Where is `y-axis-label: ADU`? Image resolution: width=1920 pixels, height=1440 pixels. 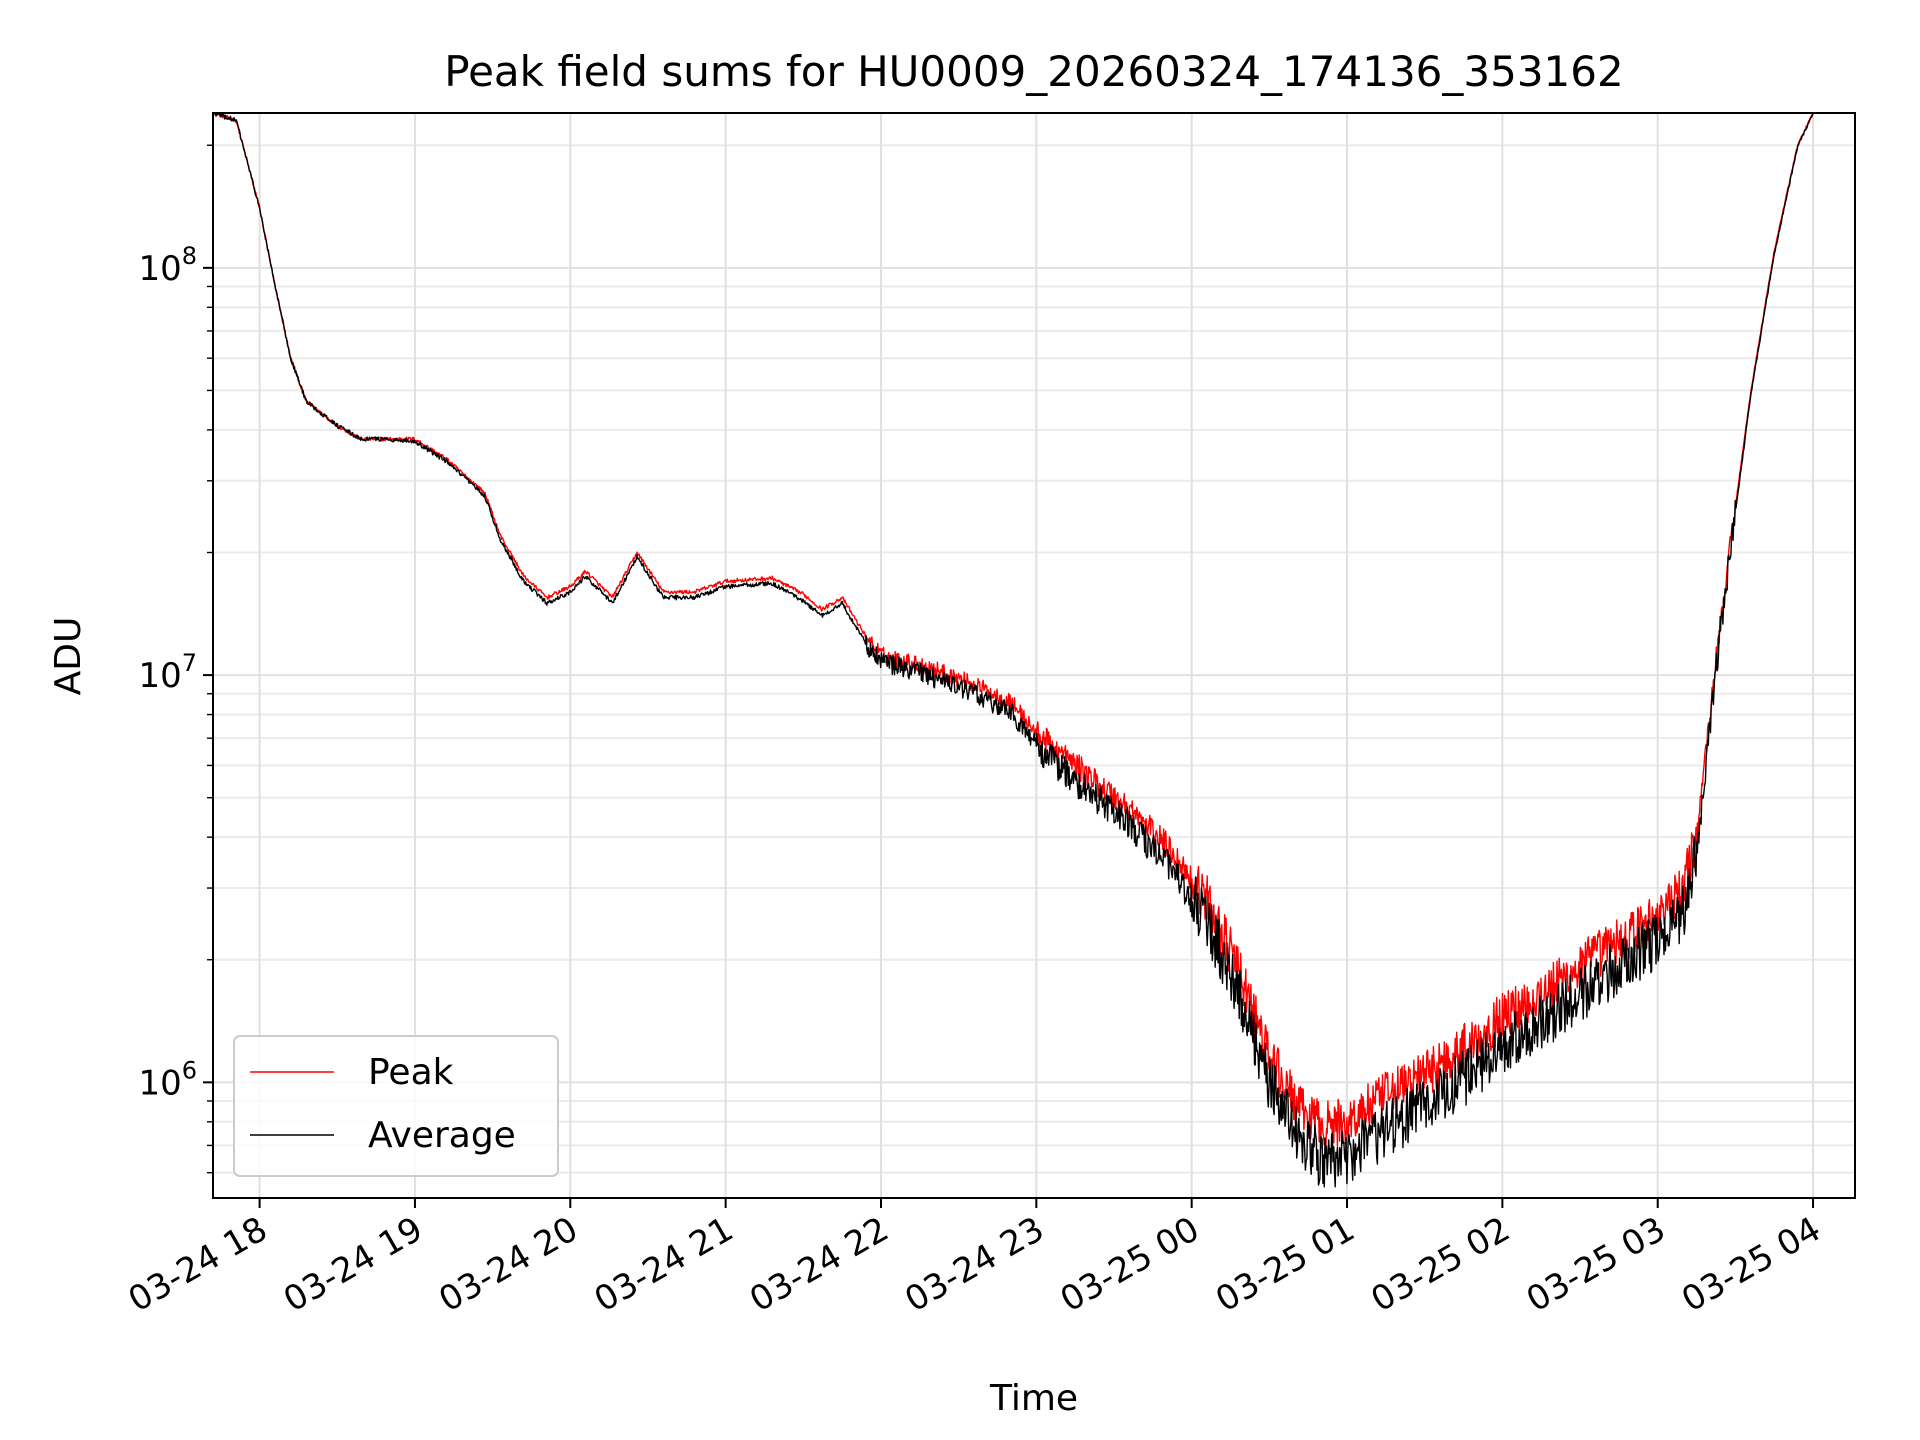
y-axis-label: ADU is located at coordinates (68, 656).